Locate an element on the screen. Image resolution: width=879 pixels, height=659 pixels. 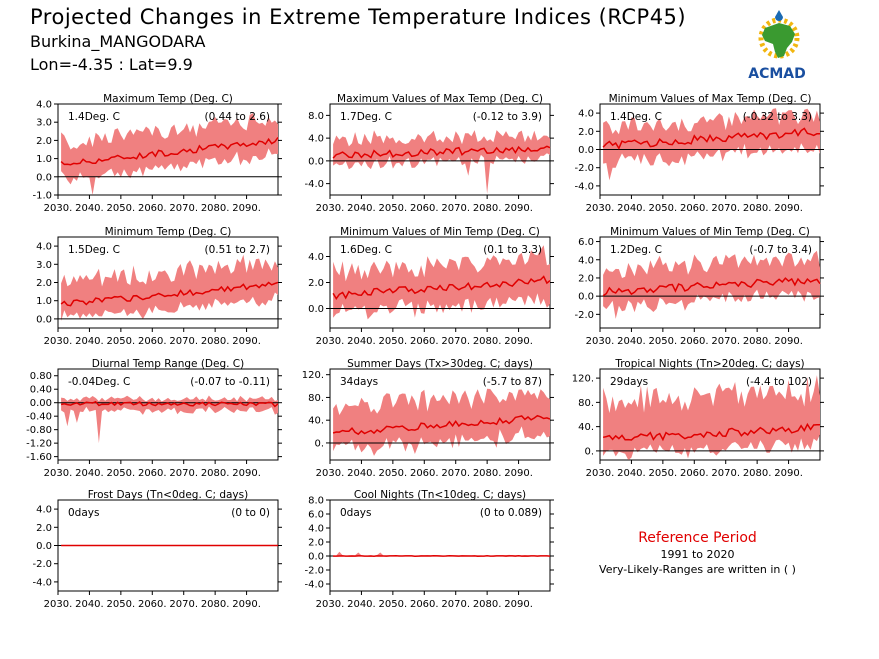
change-value-label: 1.2Deg. C is located at coordinates (636, 250).